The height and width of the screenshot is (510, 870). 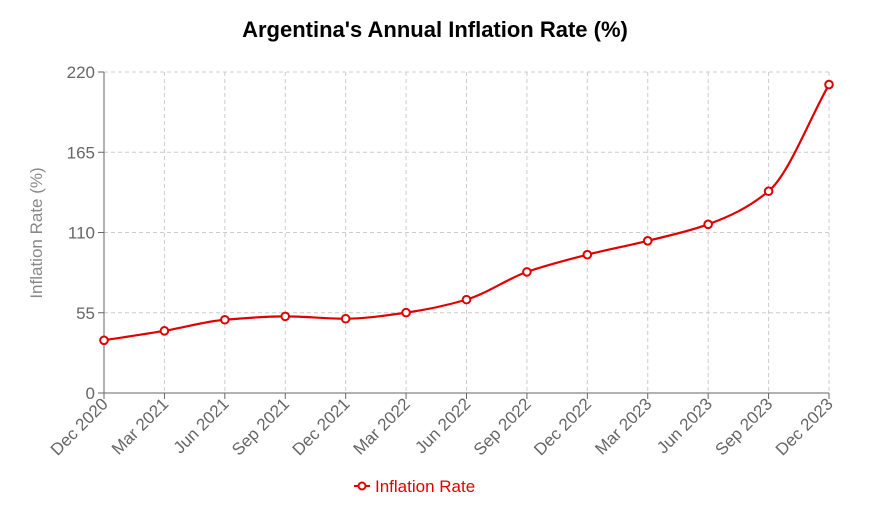 I want to click on y-tick-label: 220, so click(x=81, y=72).